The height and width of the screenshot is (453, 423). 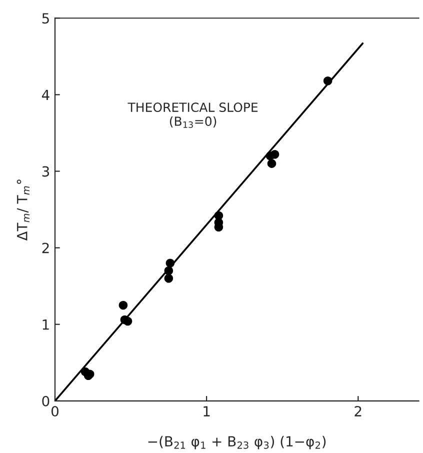 What do you see at coordinates (237, 443) in the screenshot?
I see `text: −(B$_{21}$ φ$_{1}$ + B$_{23}$ φ$_{3}$) (1−φ$_{2}$)` at bounding box center [237, 443].